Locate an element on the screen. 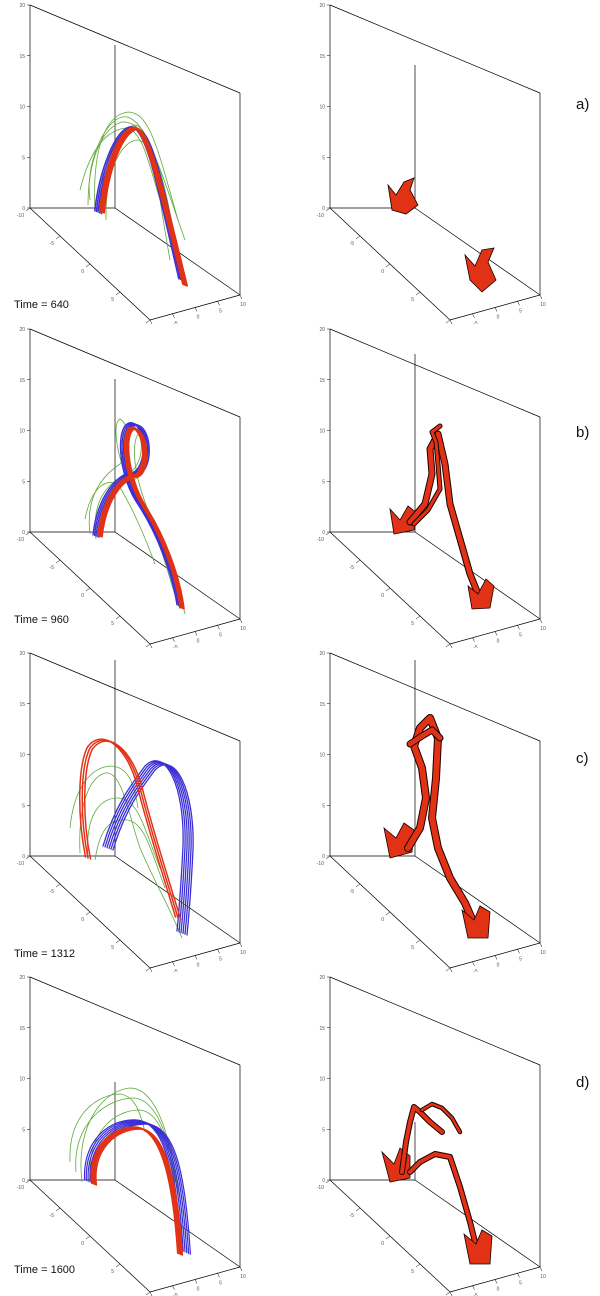 Image resolution: width=600 pixels, height=1296 pixels. z-tick-label: 10 is located at coordinates (22, 1080).